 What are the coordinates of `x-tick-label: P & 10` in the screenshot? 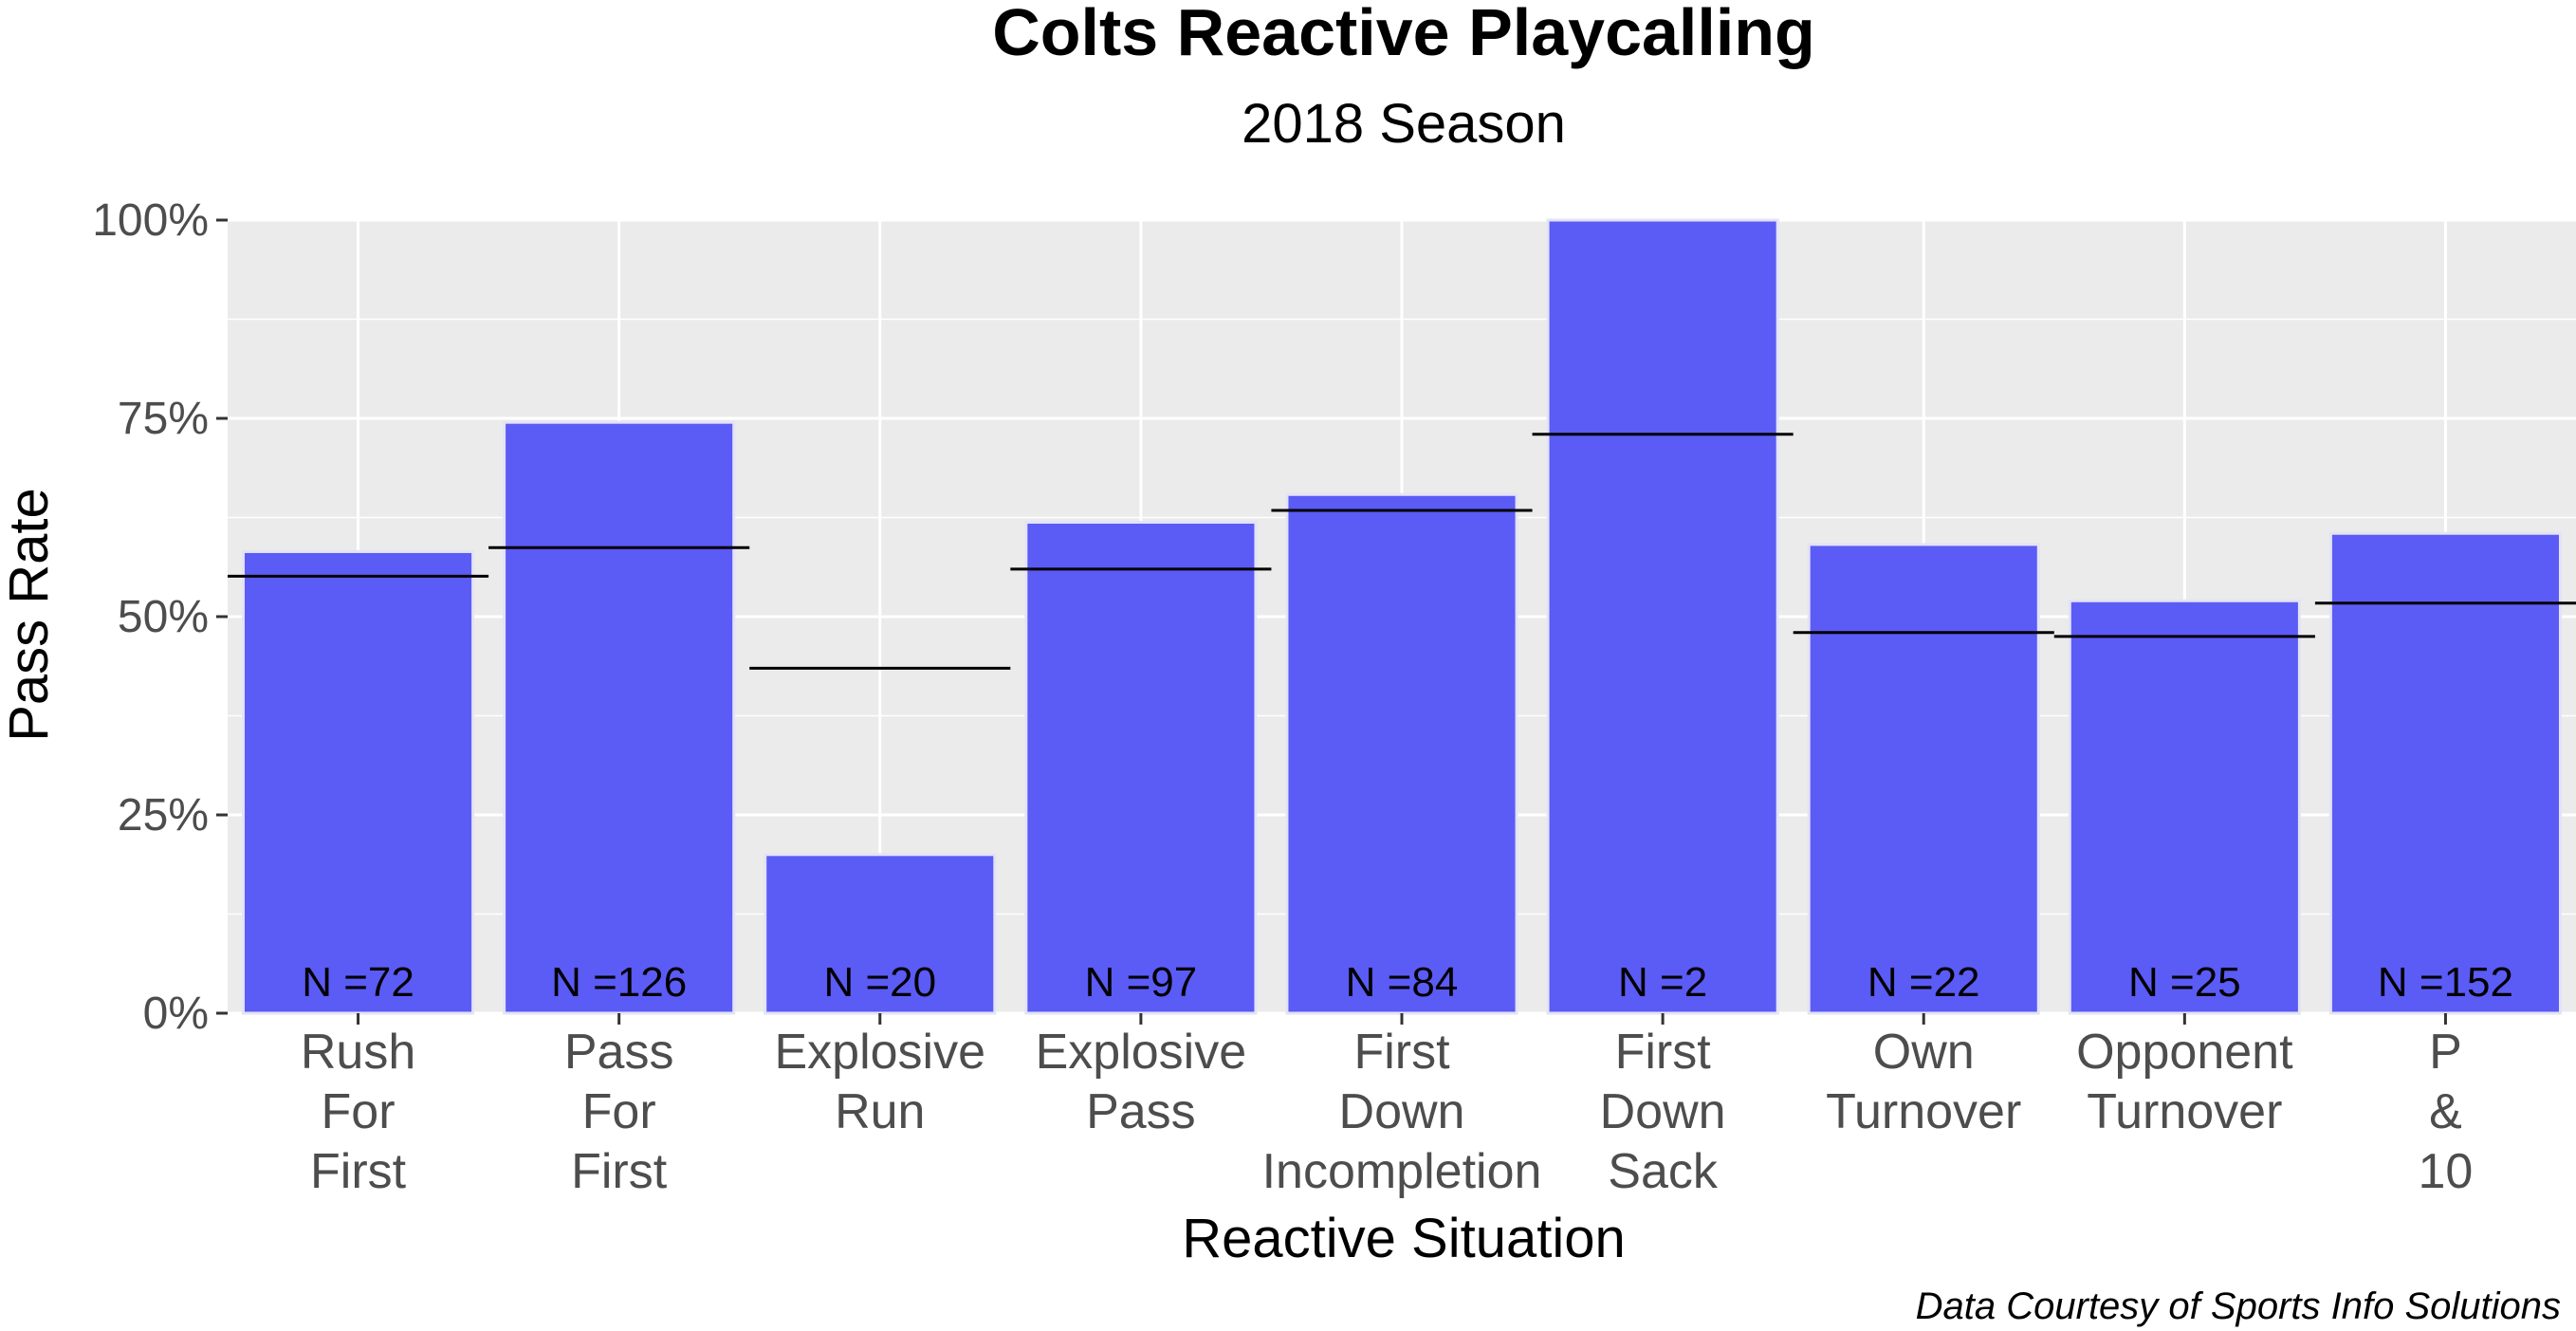 It's located at (2446, 1112).